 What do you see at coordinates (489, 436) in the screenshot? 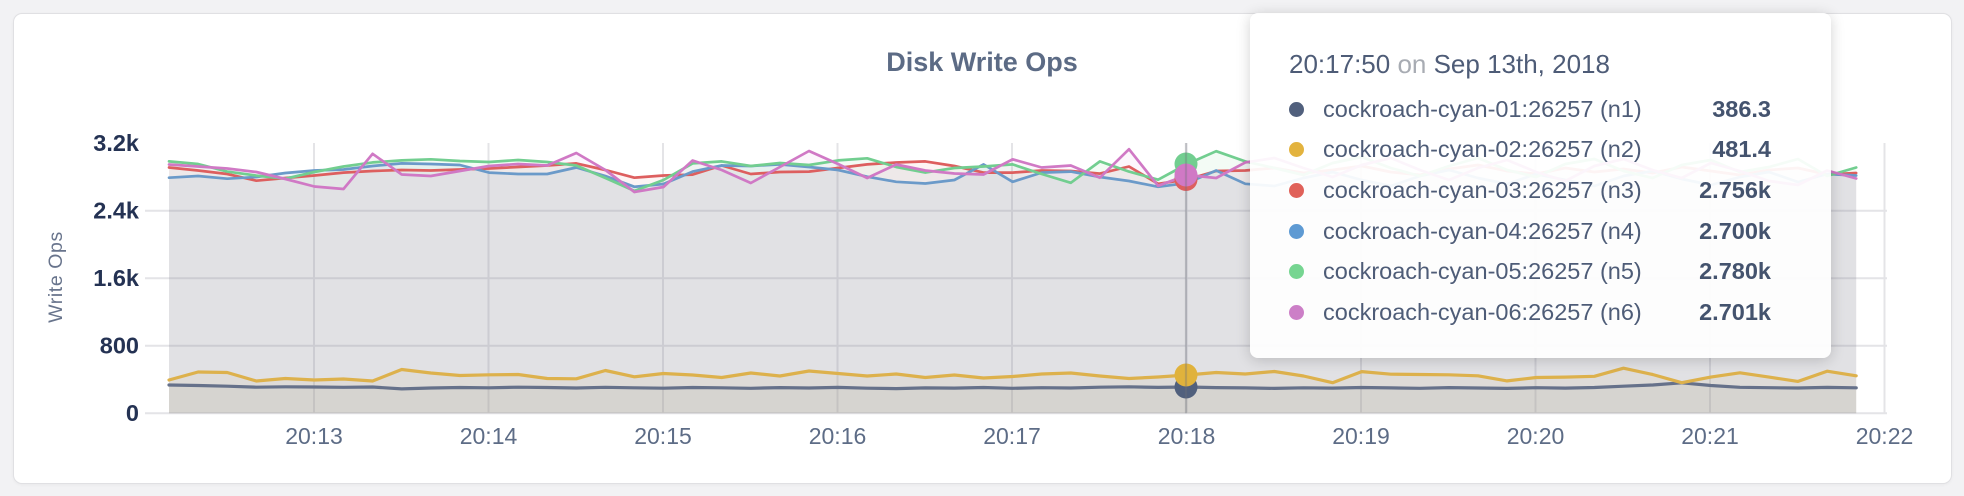
I see `svg-text: 20:14` at bounding box center [489, 436].